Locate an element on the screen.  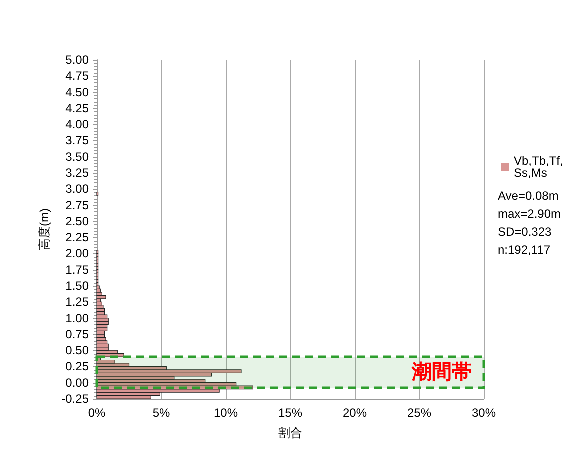
y-tick-label: -0.25 is located at coordinates (76, 399).